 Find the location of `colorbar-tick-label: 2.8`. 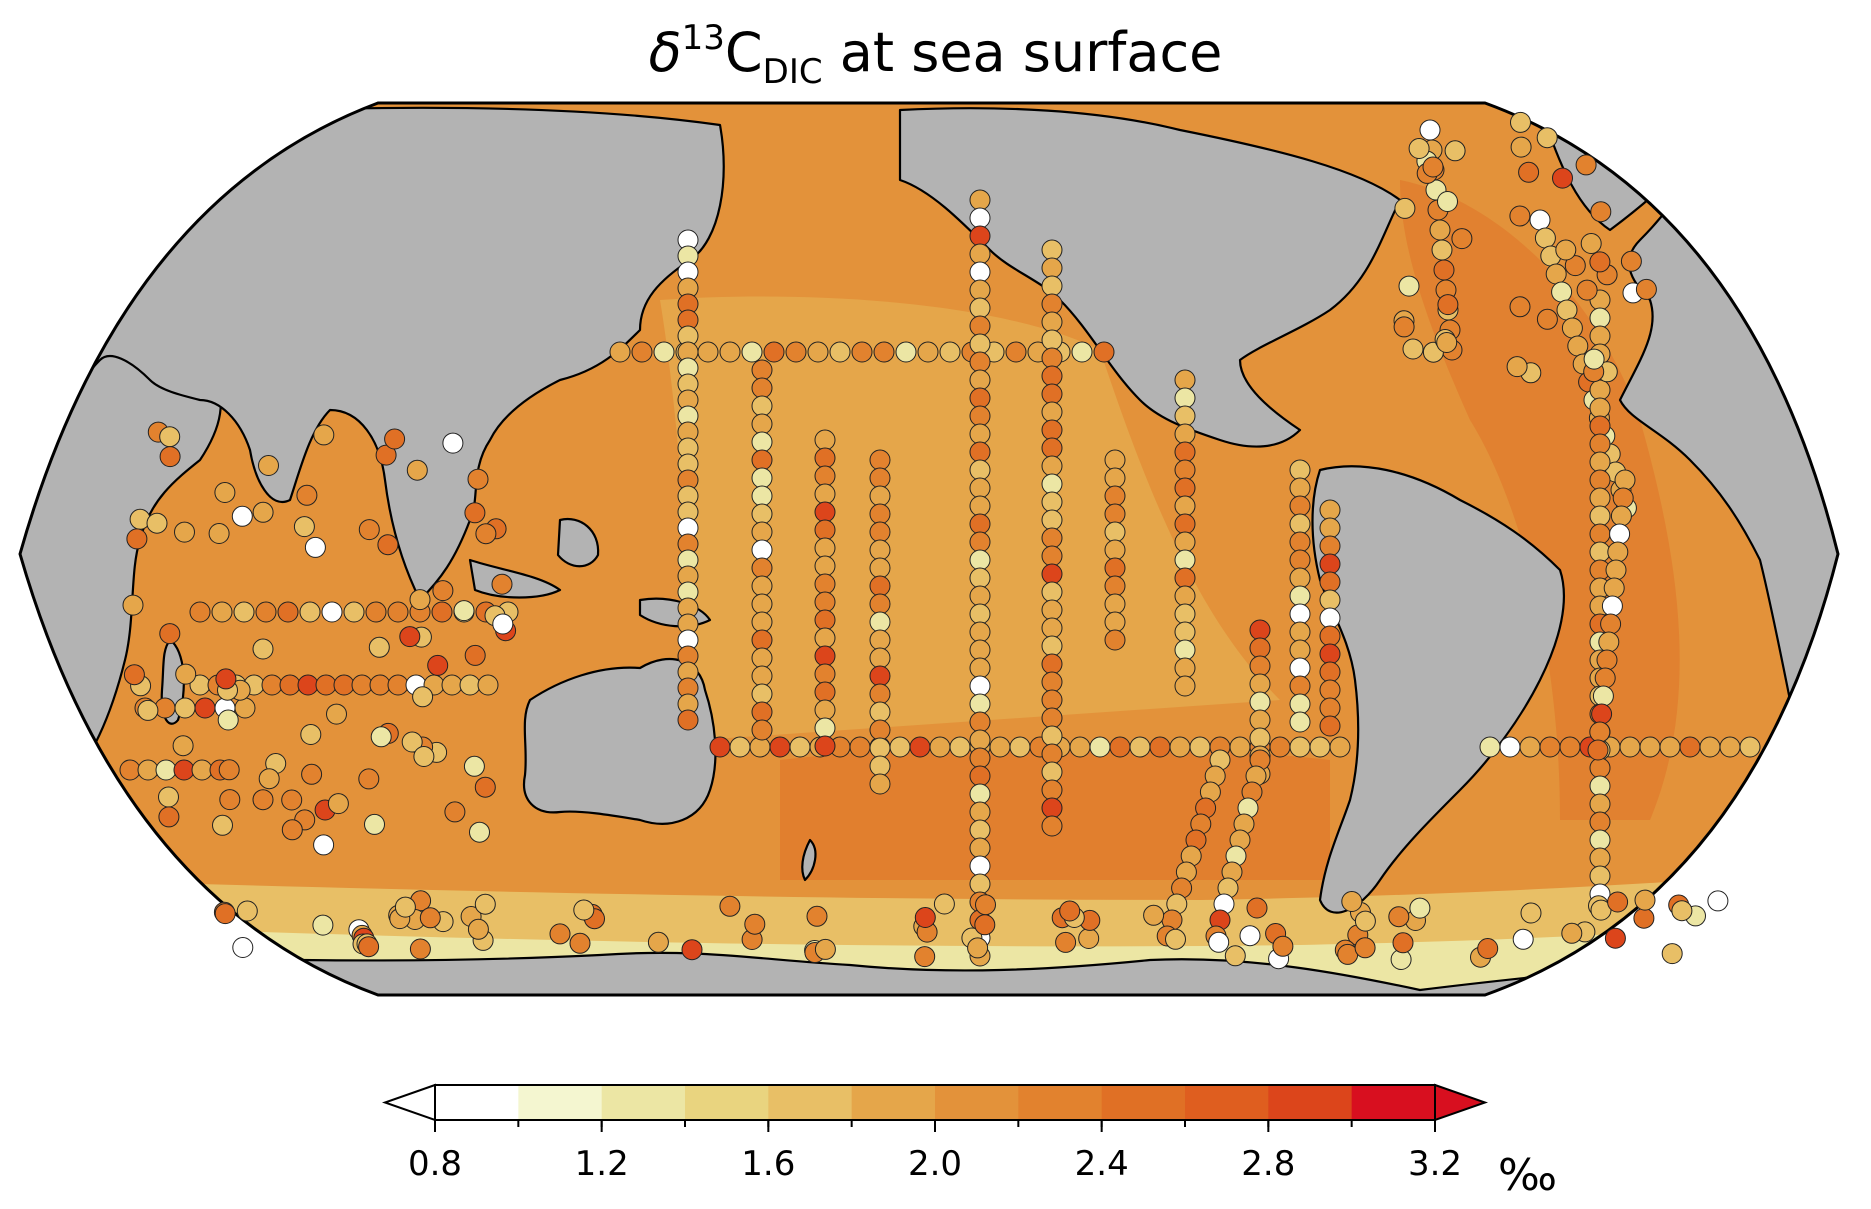

colorbar-tick-label: 2.8 is located at coordinates (1268, 1164).